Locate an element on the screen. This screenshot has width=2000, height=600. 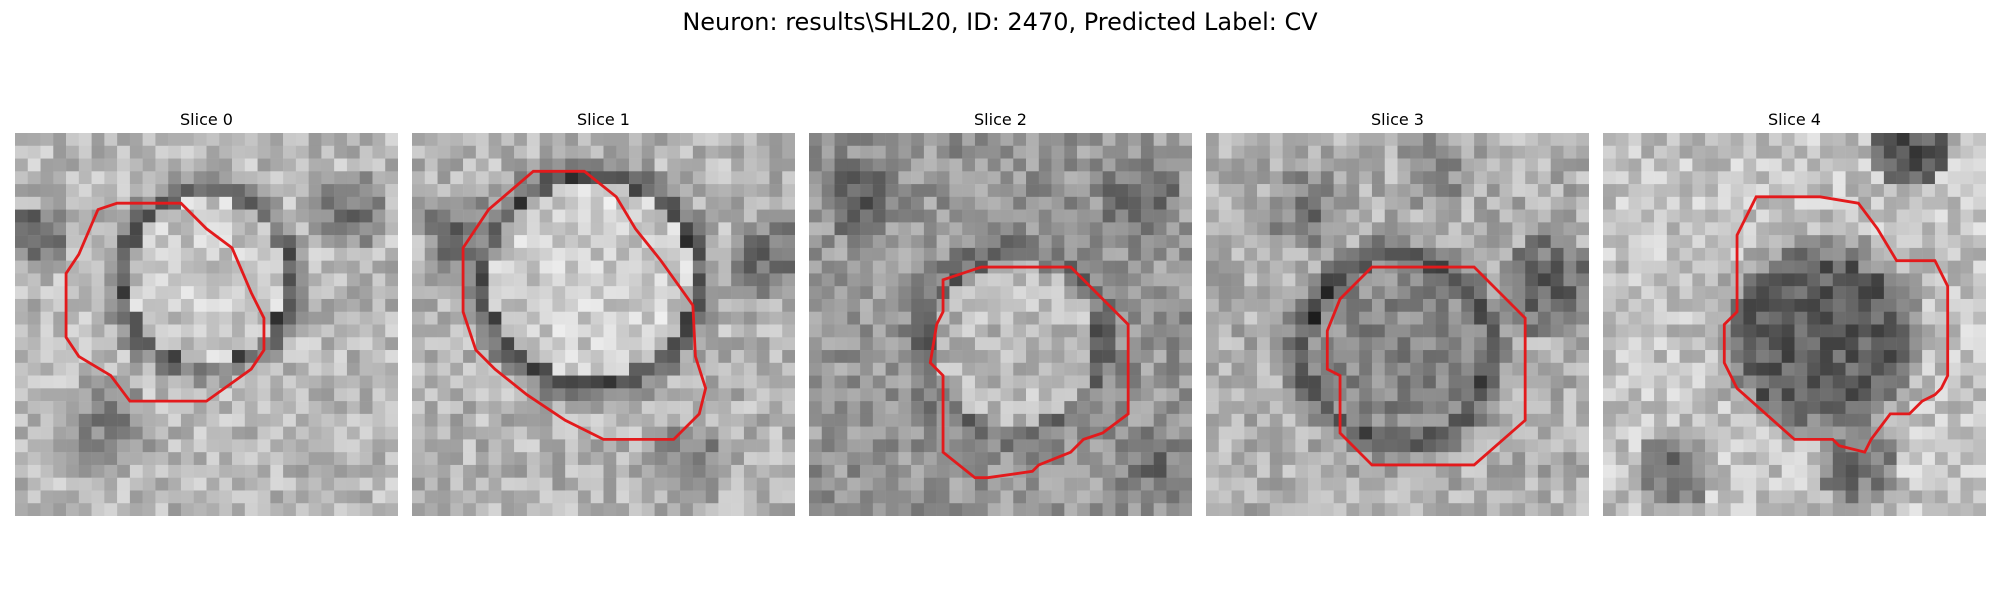
slice-label: Slice 0 is located at coordinates (206, 119).